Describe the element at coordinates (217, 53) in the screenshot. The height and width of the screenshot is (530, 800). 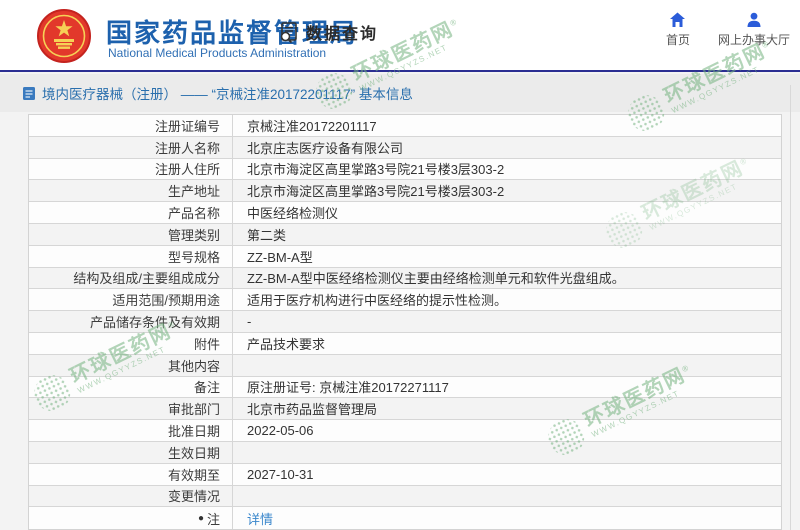
I see `agency-subtitle: National Medical Products Administration` at that location.